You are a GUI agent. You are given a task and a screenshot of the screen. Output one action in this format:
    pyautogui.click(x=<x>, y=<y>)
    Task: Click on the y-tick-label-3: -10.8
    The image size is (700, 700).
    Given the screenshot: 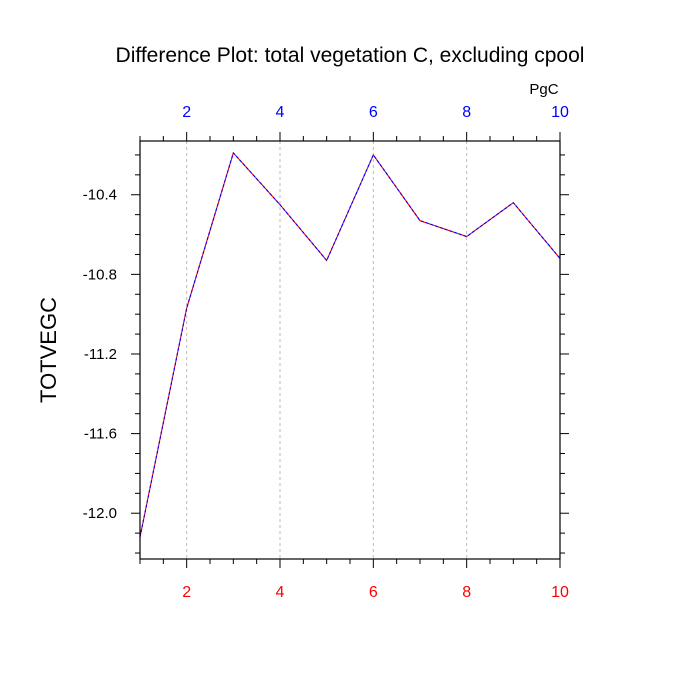 What is the action you would take?
    pyautogui.click(x=100, y=274)
    